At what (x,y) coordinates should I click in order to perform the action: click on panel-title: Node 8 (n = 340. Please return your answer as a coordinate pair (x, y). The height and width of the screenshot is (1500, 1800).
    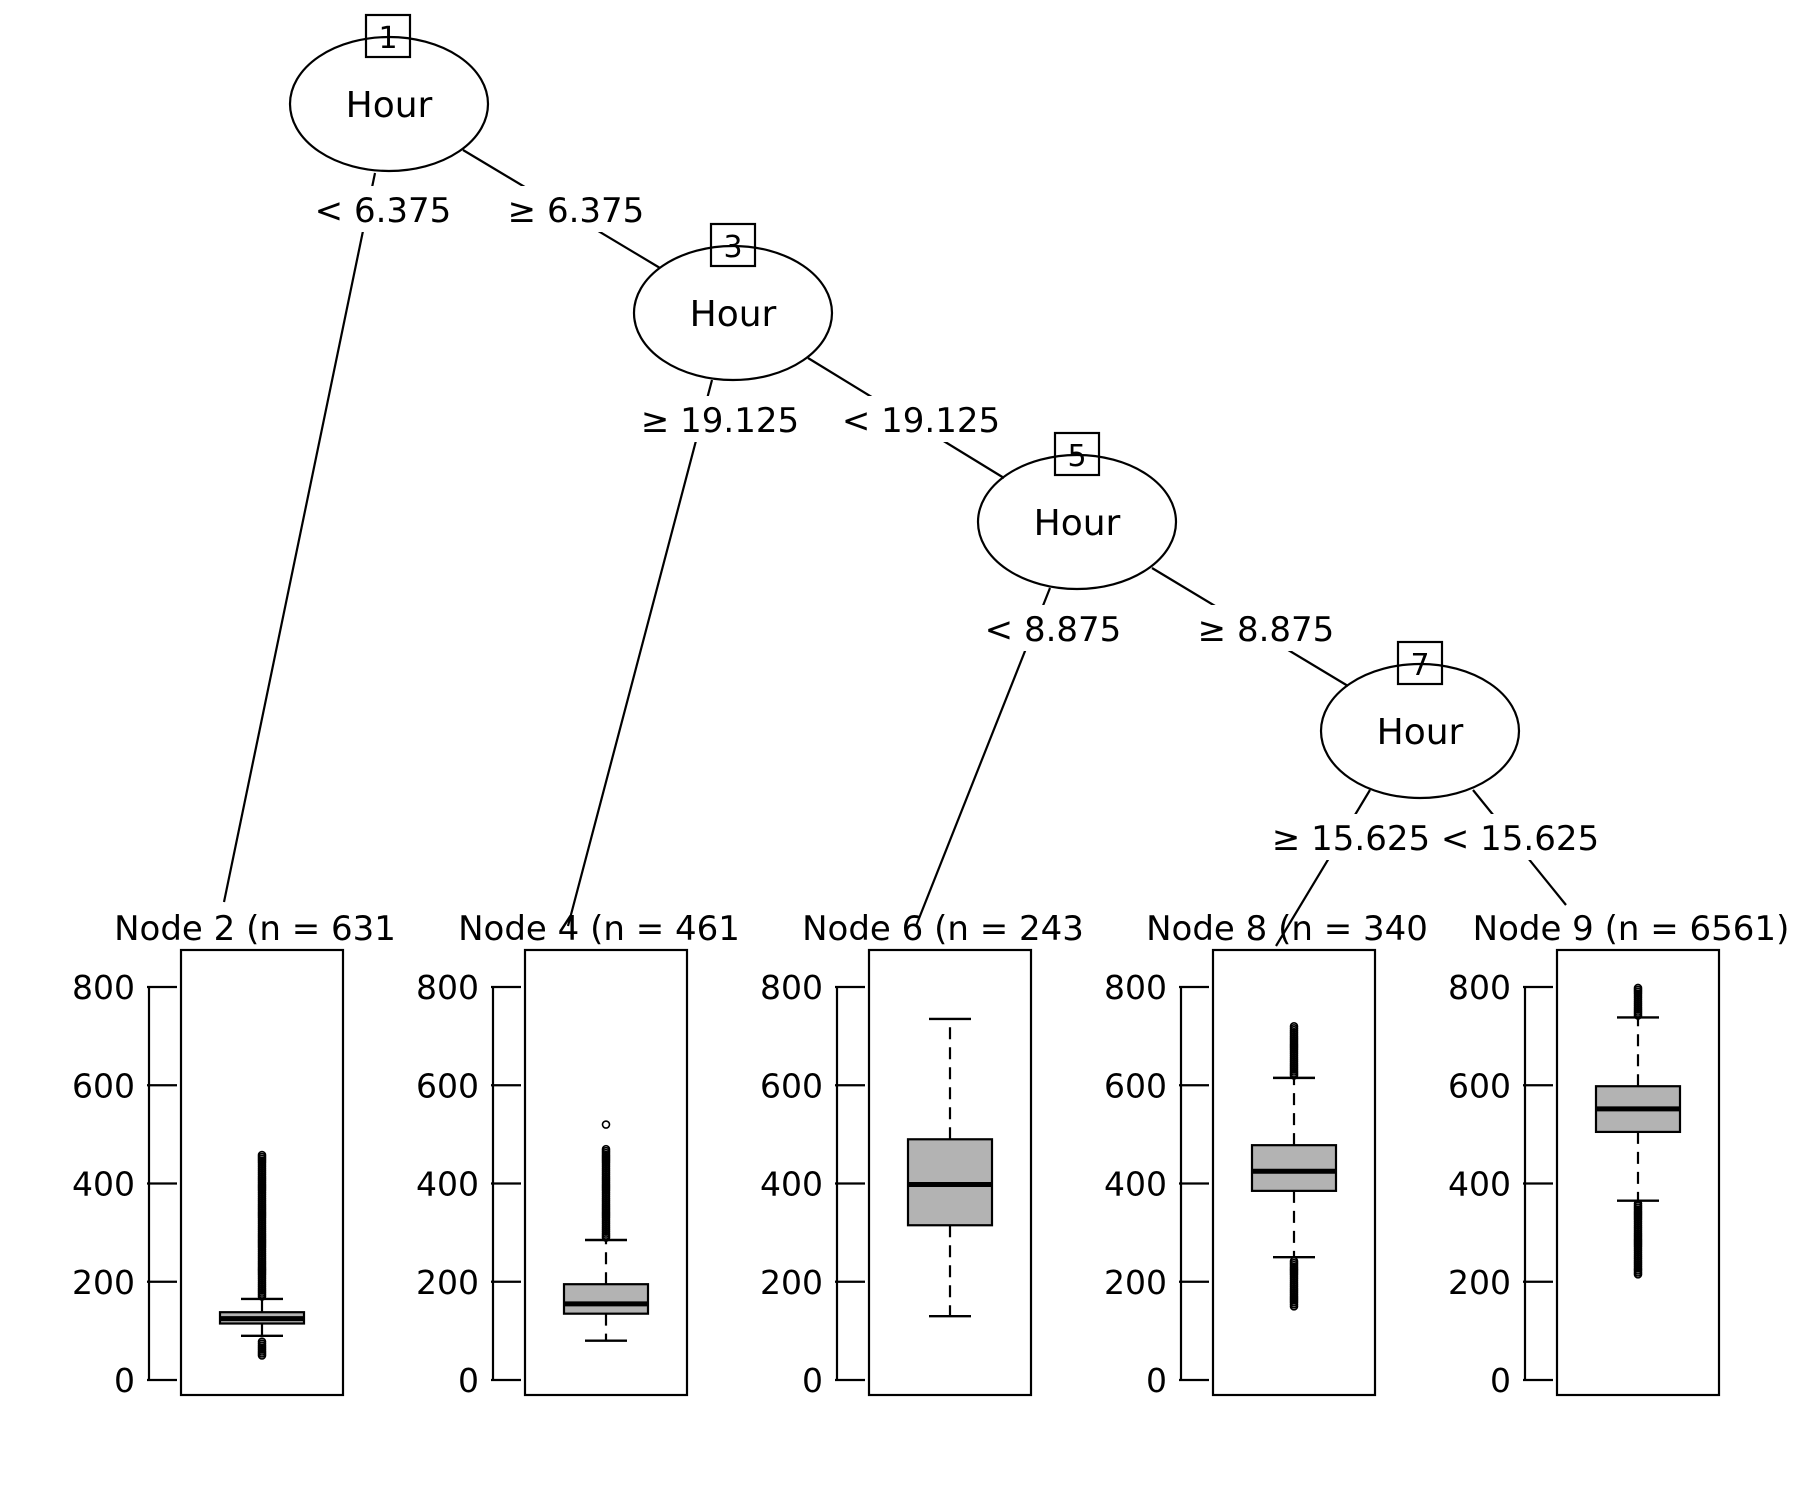
    Looking at the image, I should click on (1287, 929).